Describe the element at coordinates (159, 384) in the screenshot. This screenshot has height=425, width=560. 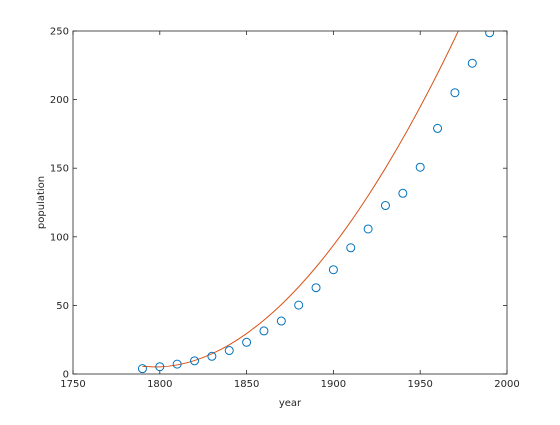
I see `x-tick-label: 1800` at that location.